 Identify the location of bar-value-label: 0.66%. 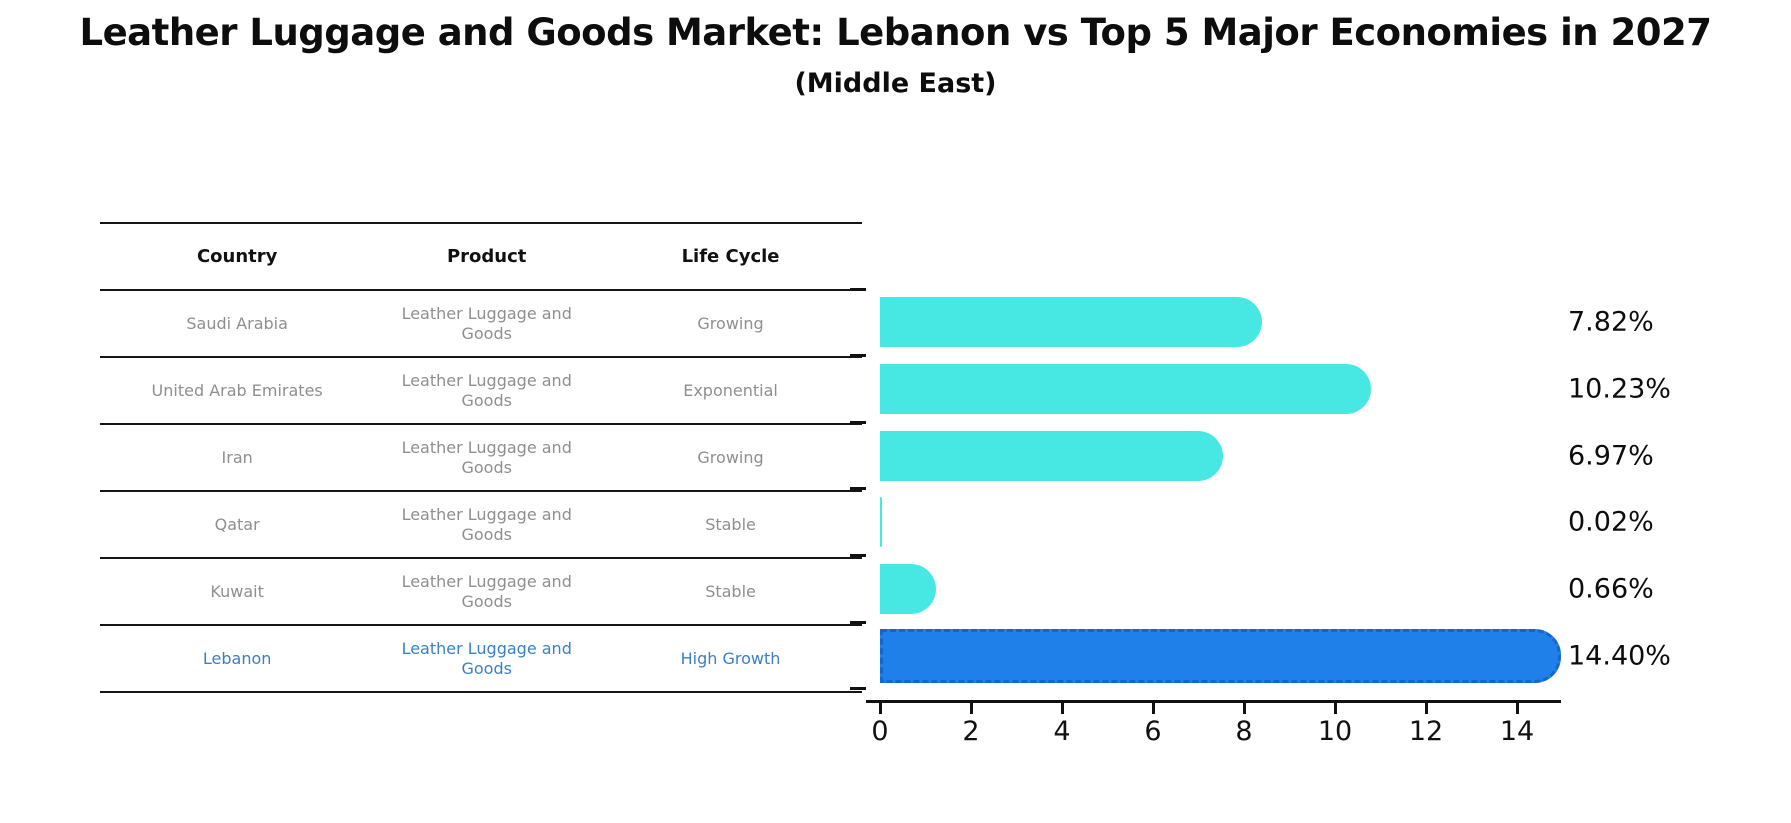
(1611, 589).